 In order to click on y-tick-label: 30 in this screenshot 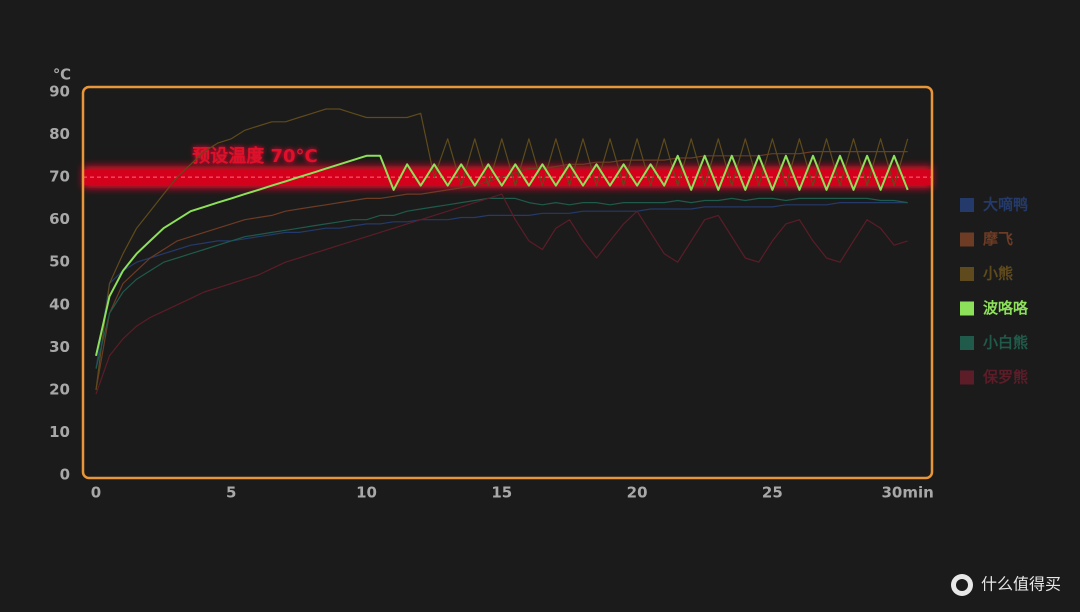, I will do `click(59, 347)`.